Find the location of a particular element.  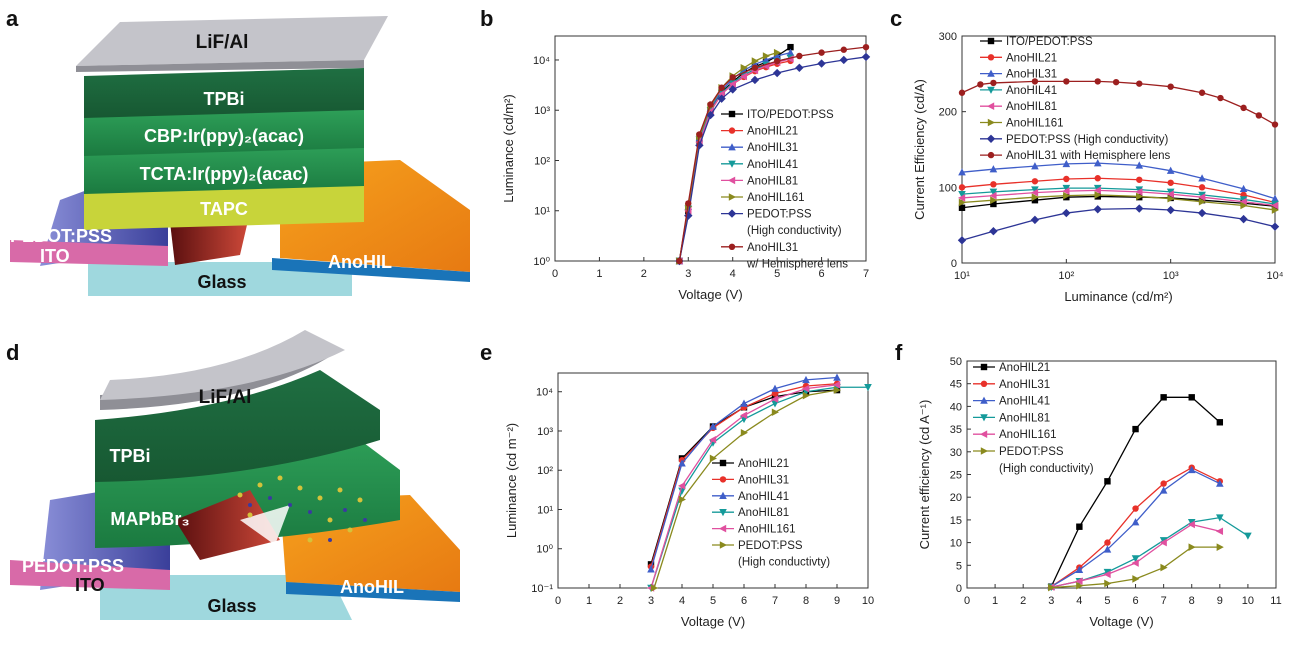

x-tick-label: 10² is located at coordinates (1066, 276).